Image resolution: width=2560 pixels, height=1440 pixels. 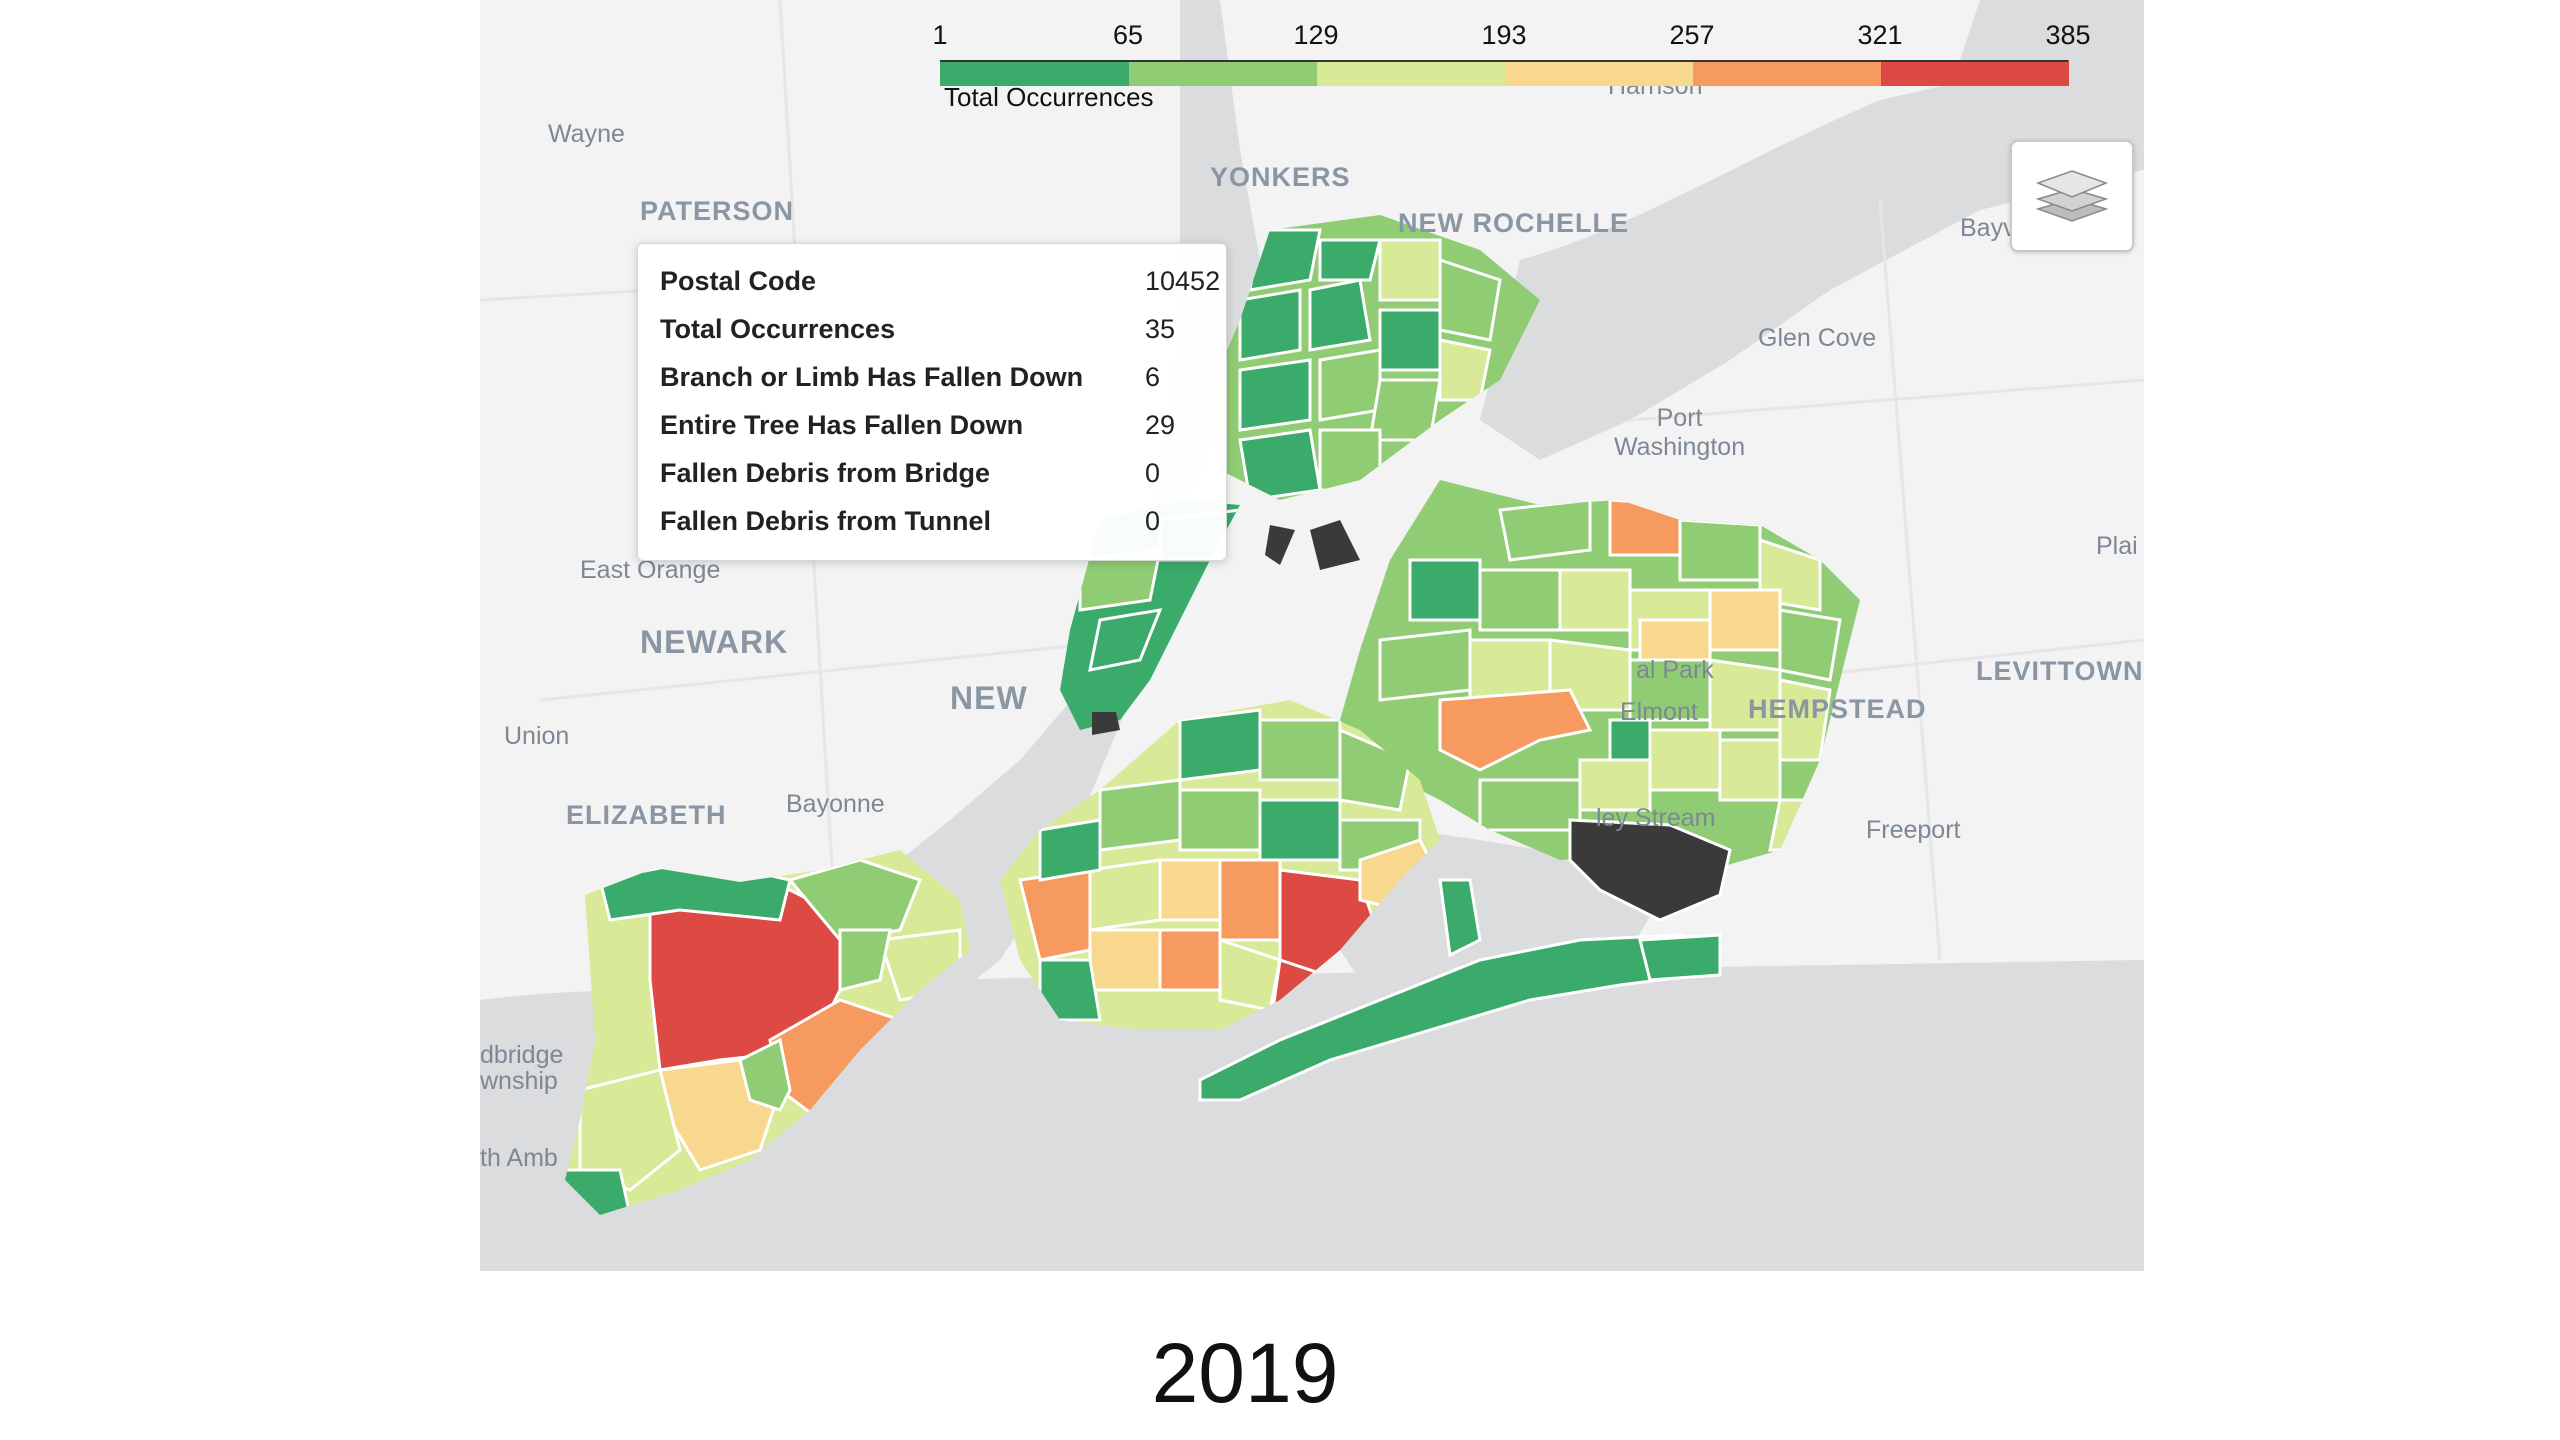 What do you see at coordinates (738, 281) in the screenshot?
I see `tooltip-key: Postal Code` at bounding box center [738, 281].